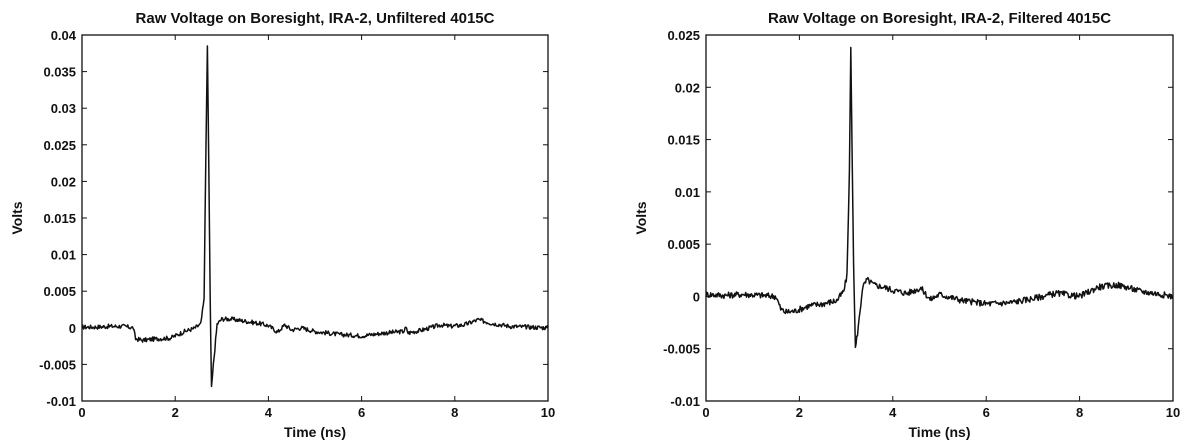 The height and width of the screenshot is (447, 1189). Describe the element at coordinates (1079, 412) in the screenshot. I see `chart-2-x-tick-label: 8` at that location.